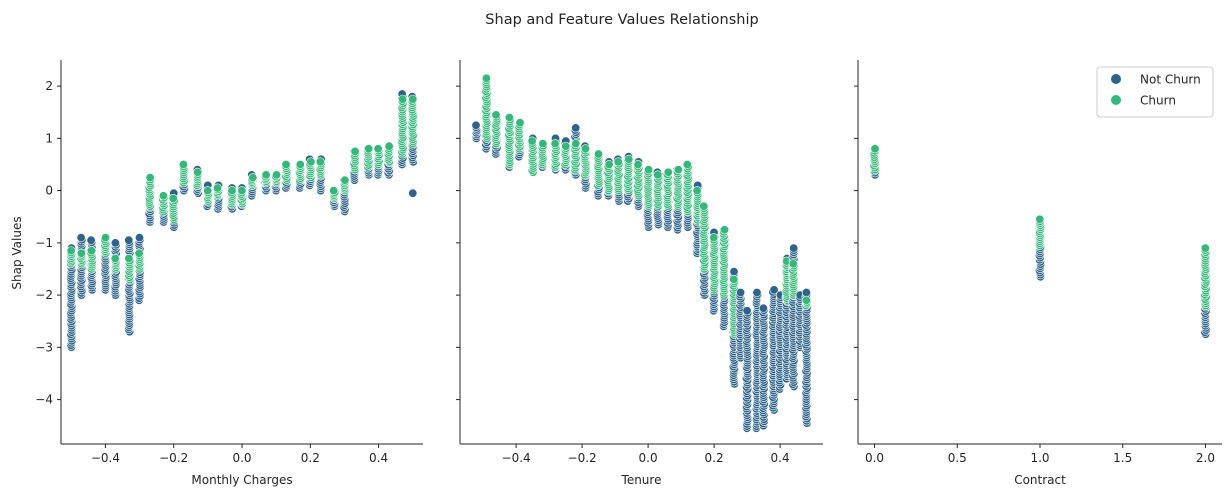 This screenshot has width=1232, height=498. Describe the element at coordinates (1158, 101) in the screenshot. I see `legend-label-churn: Churn` at that location.